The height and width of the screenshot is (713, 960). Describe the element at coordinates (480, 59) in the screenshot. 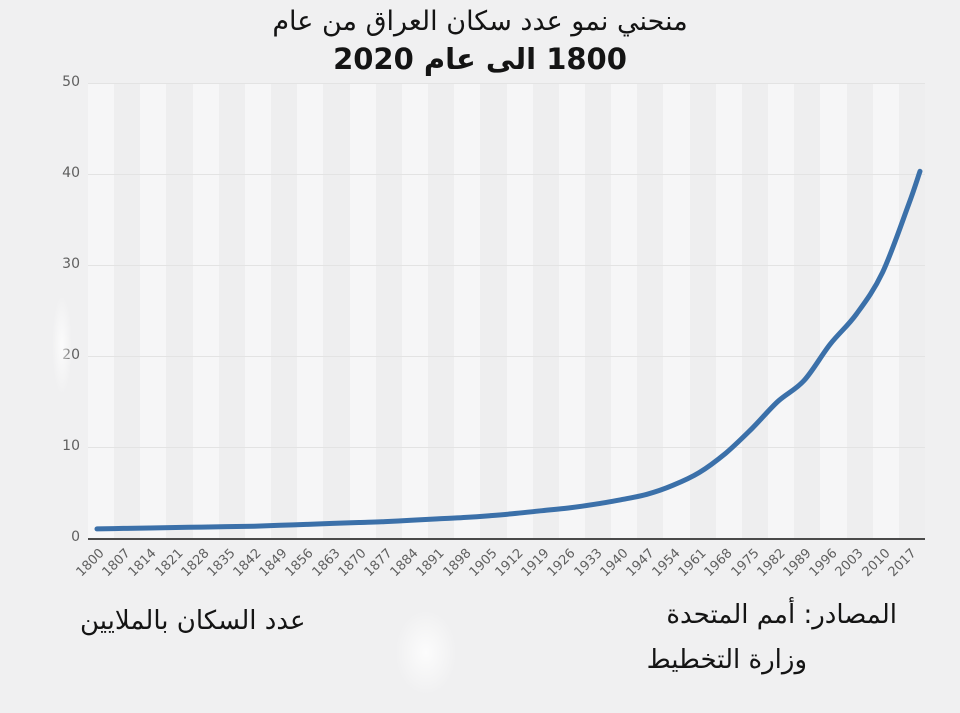

I see `chart-title-line2: 1800 الى عام 2020` at that location.